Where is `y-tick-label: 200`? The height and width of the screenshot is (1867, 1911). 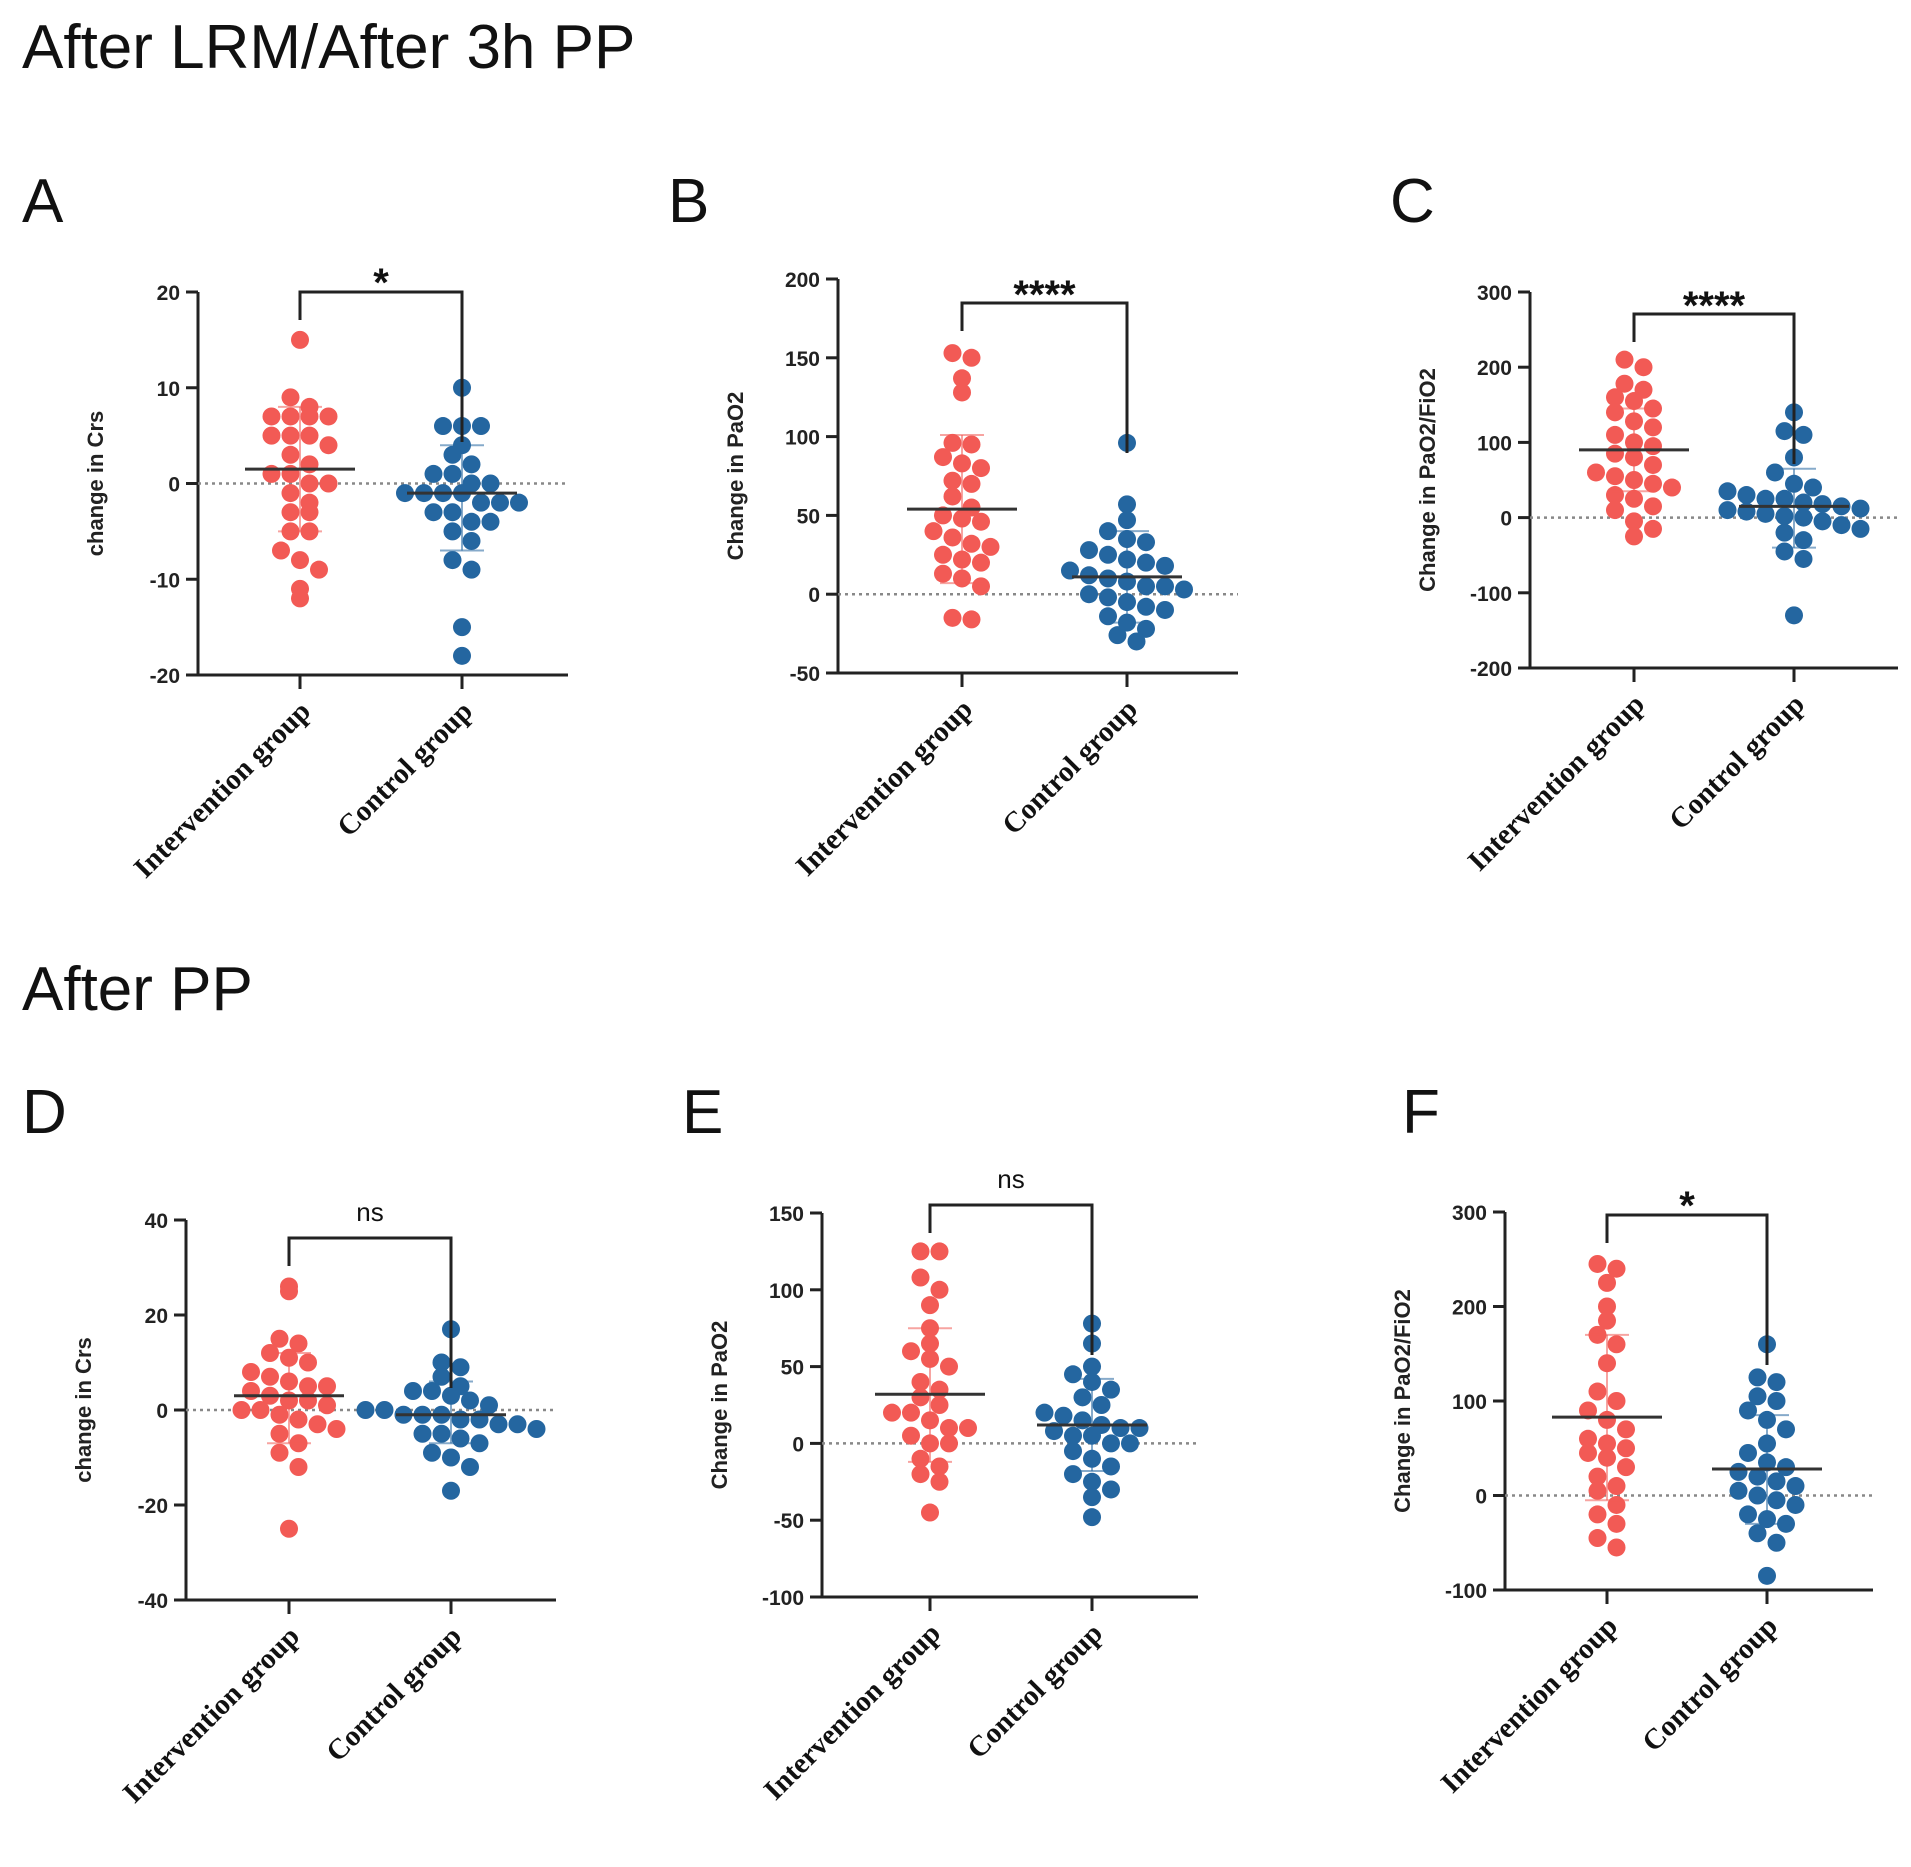 y-tick-label: 200 is located at coordinates (1494, 368).